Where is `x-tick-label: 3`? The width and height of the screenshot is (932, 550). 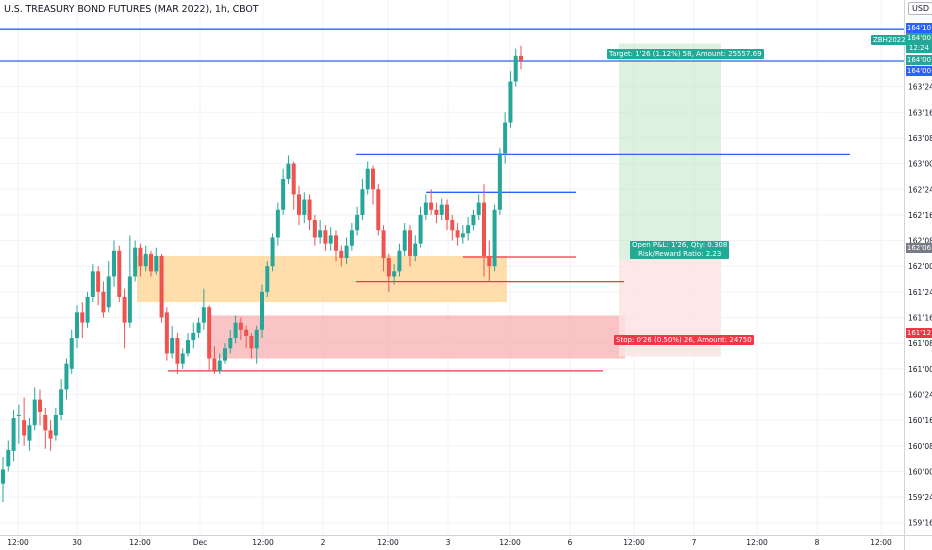
x-tick-label: 3 is located at coordinates (448, 542).